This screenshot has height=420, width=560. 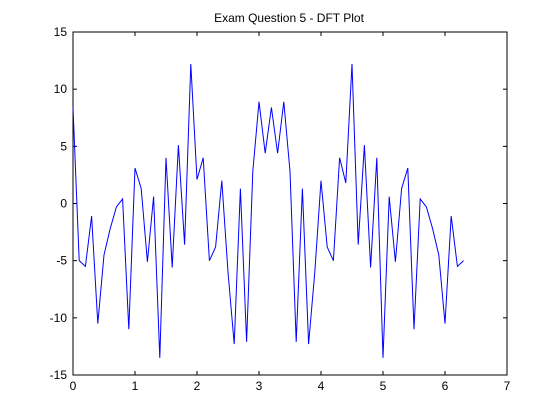 I want to click on x-tick-label: 5, so click(x=383, y=386).